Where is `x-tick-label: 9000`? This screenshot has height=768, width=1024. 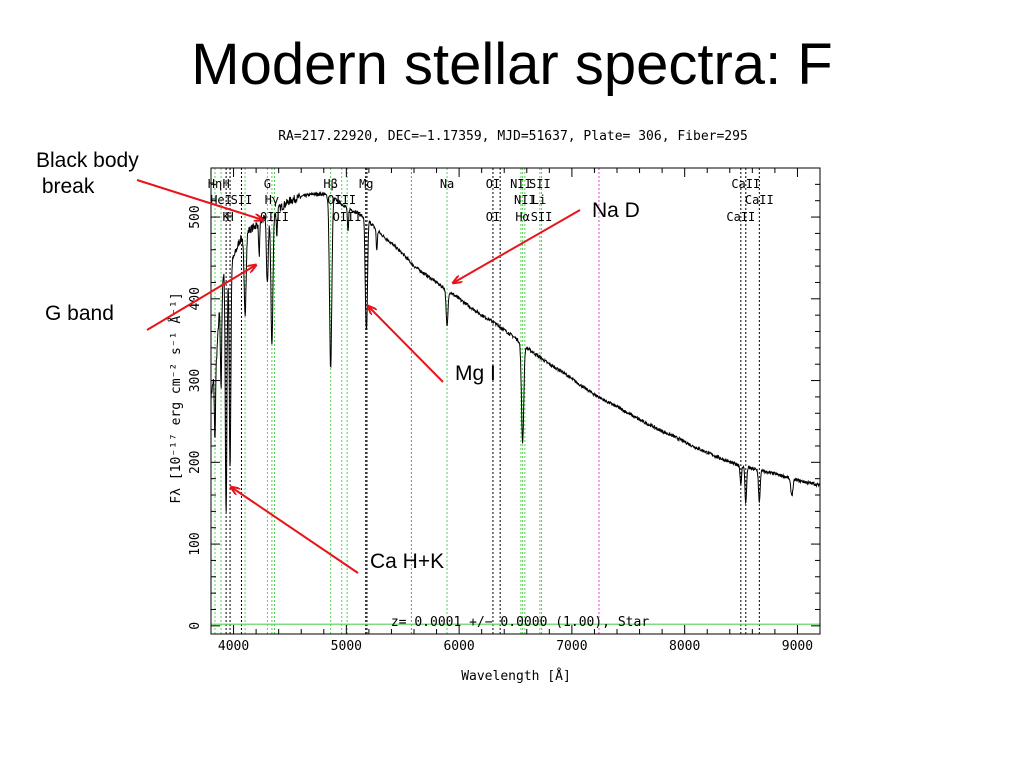
x-tick-label: 9000 is located at coordinates (797, 646).